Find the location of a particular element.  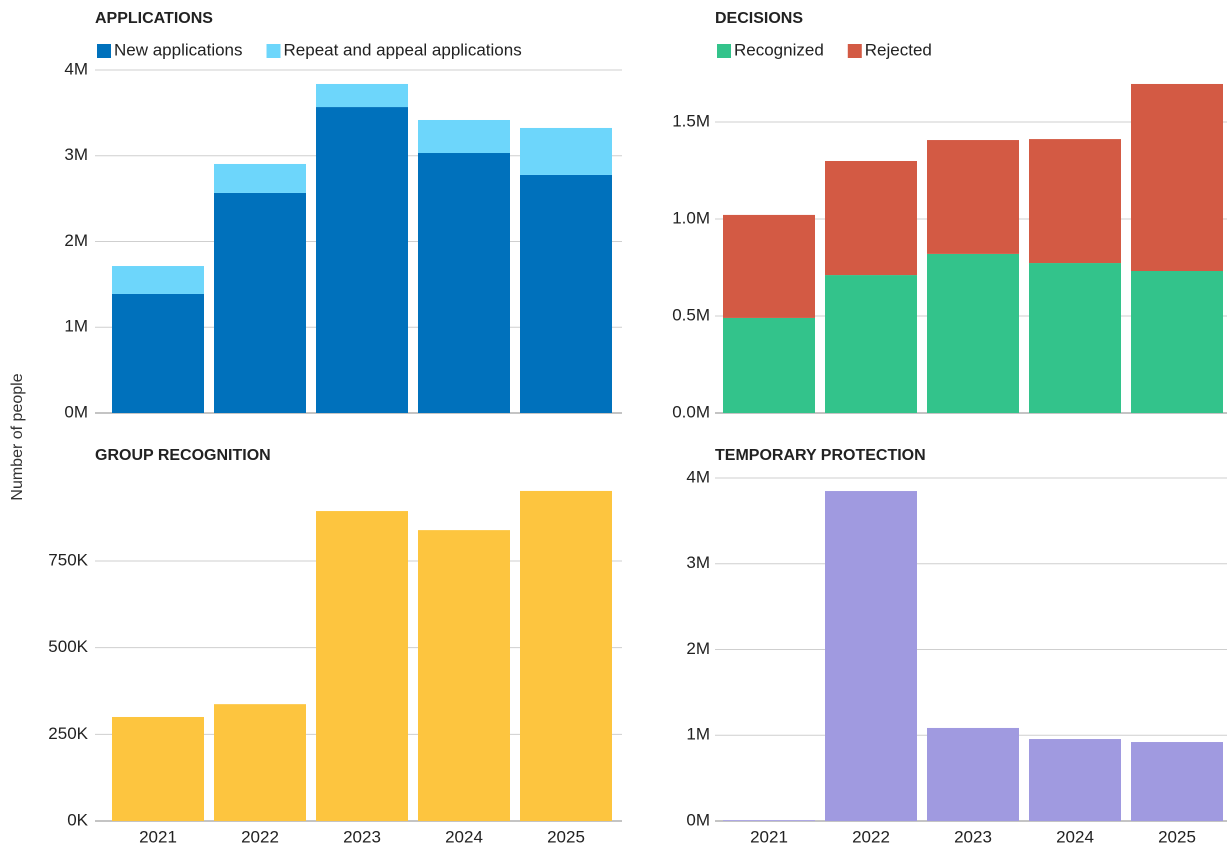

y-tick-label: 1.0M is located at coordinates (691, 217).